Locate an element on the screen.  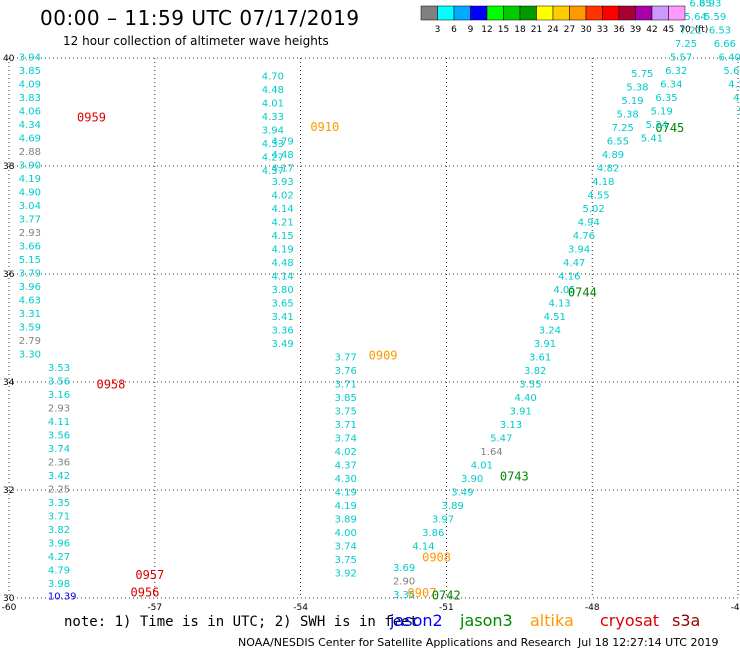
scale-label: 15 is located at coordinates (503, 30).